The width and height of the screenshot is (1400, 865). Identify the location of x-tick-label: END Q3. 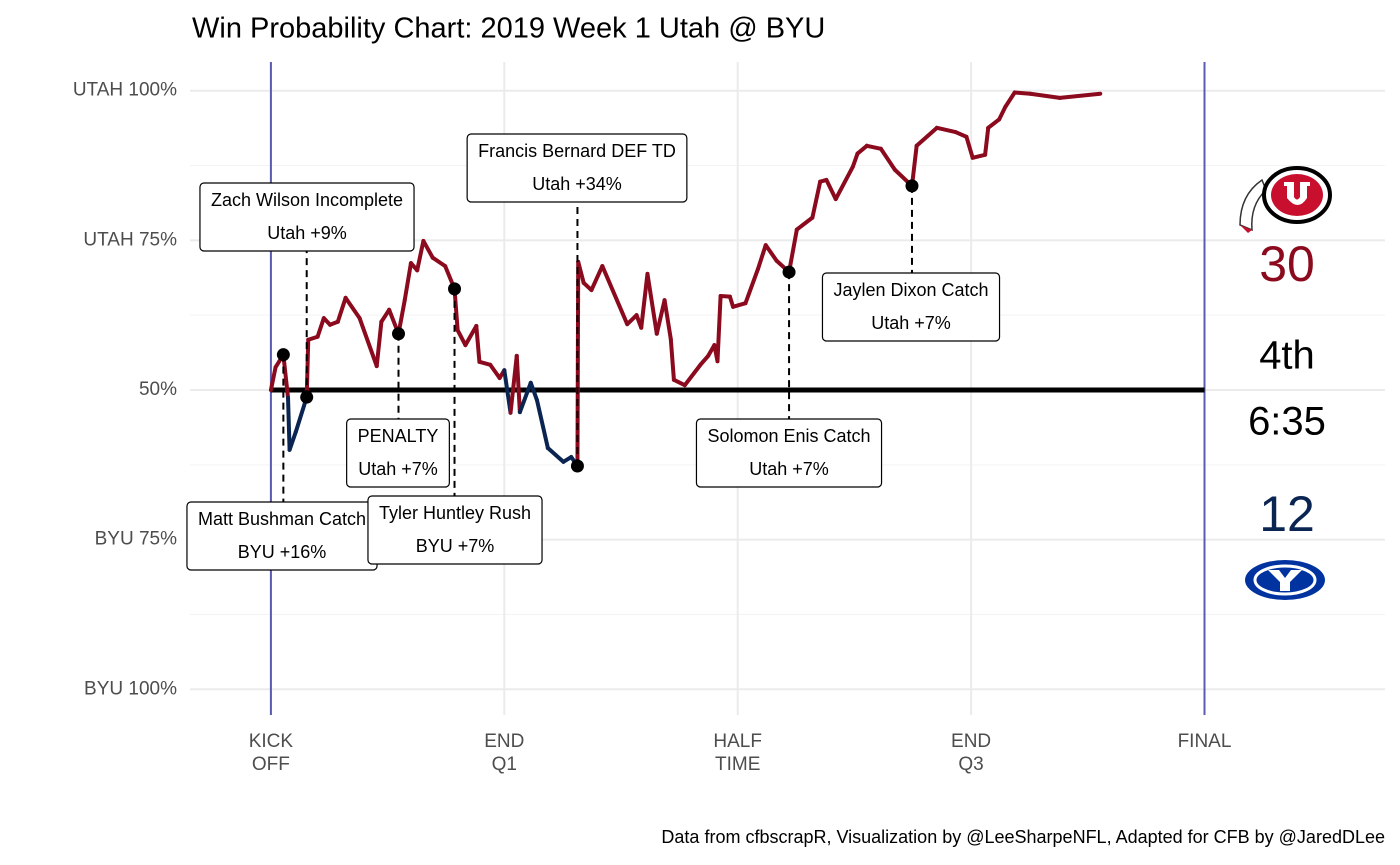
(971, 753).